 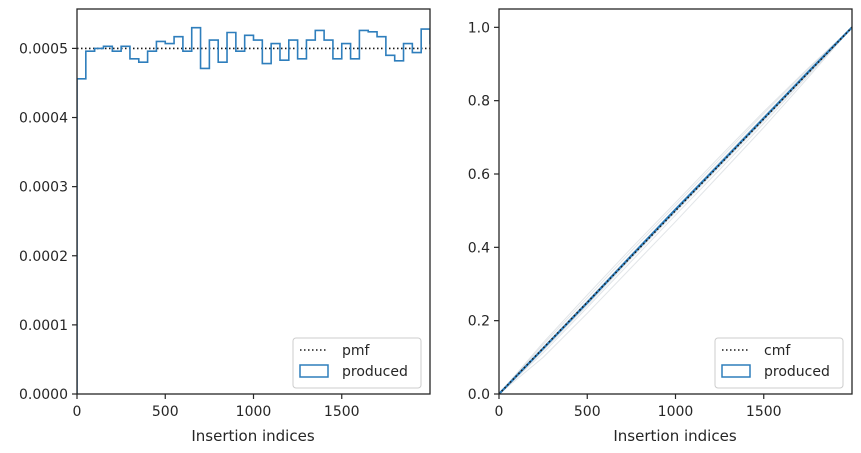 What do you see at coordinates (43, 119) in the screenshot?
I see `left-y-tick-label: 0.0004` at bounding box center [43, 119].